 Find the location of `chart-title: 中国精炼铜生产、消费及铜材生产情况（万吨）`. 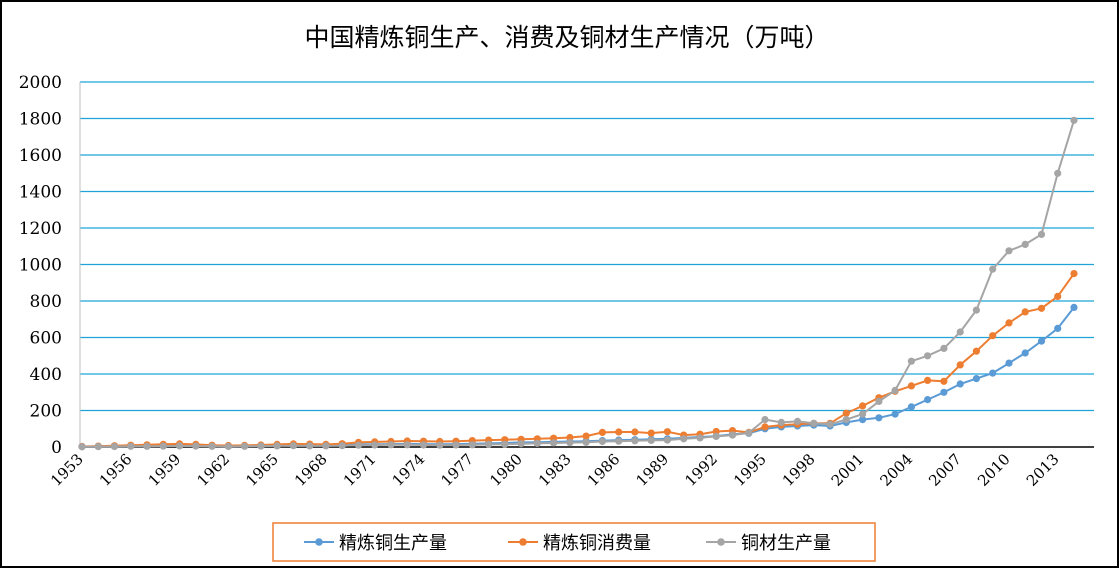

chart-title: 中国精炼铜生产、消费及铜材生产情况（万吨） is located at coordinates (566, 37).